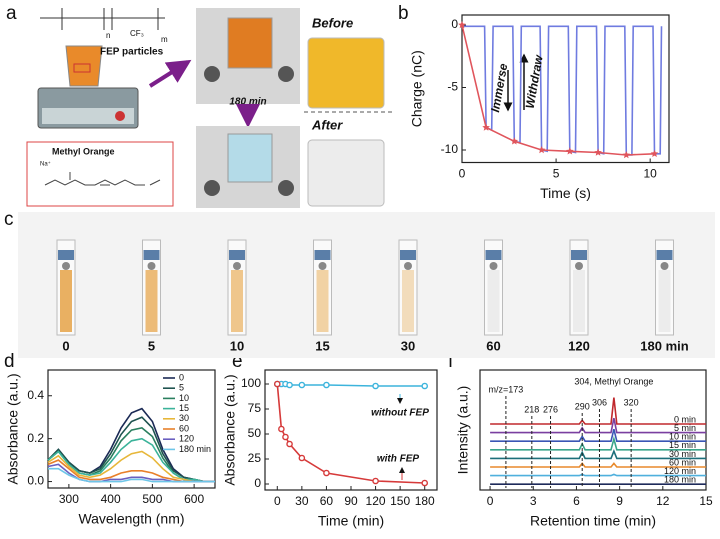 This screenshot has width=720, height=539. What do you see at coordinates (706, 501) in the screenshot?
I see `x-tick-label: 15` at bounding box center [706, 501].